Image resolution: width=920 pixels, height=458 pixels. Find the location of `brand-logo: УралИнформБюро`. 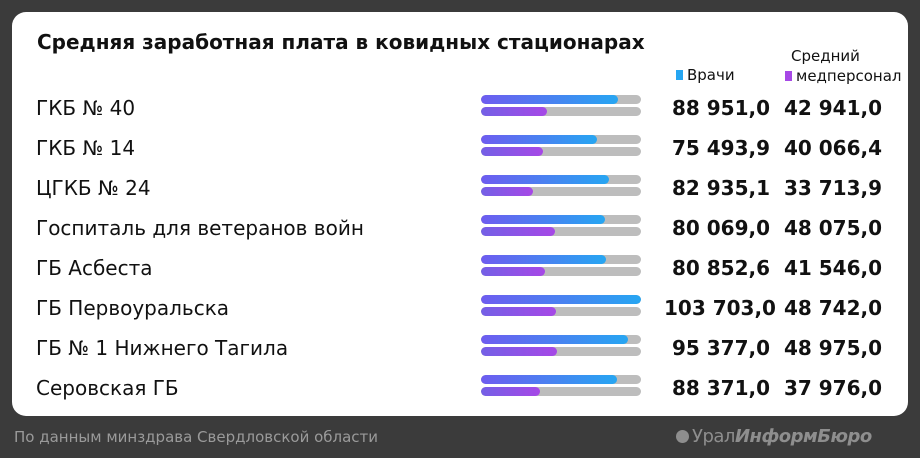

brand-logo: УралИнформБюро is located at coordinates (774, 436).